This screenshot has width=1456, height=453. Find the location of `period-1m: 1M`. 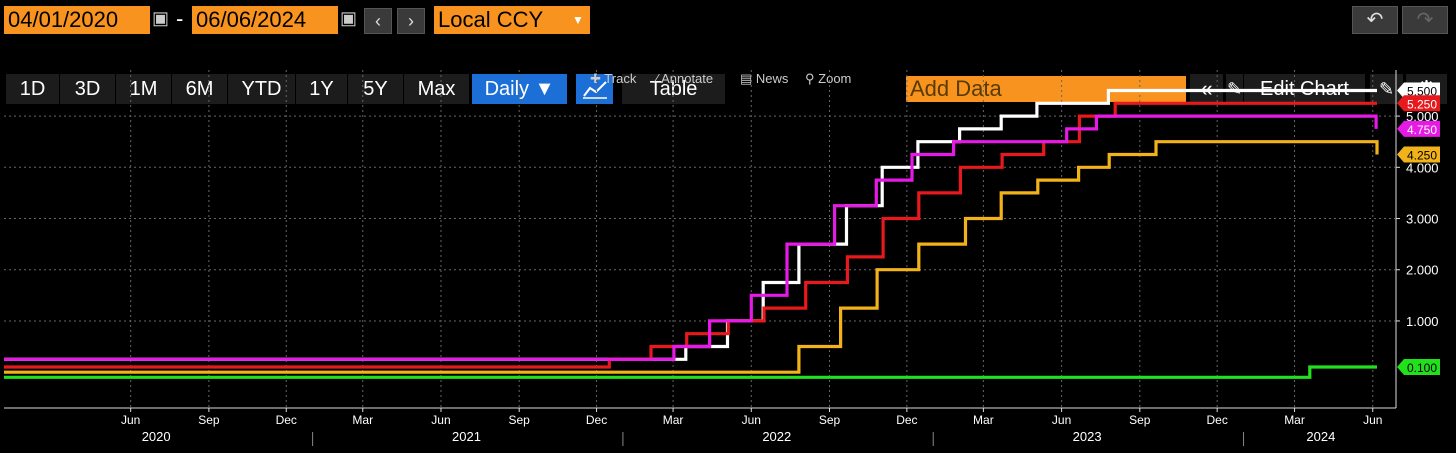

period-1m: 1M is located at coordinates (144, 89).